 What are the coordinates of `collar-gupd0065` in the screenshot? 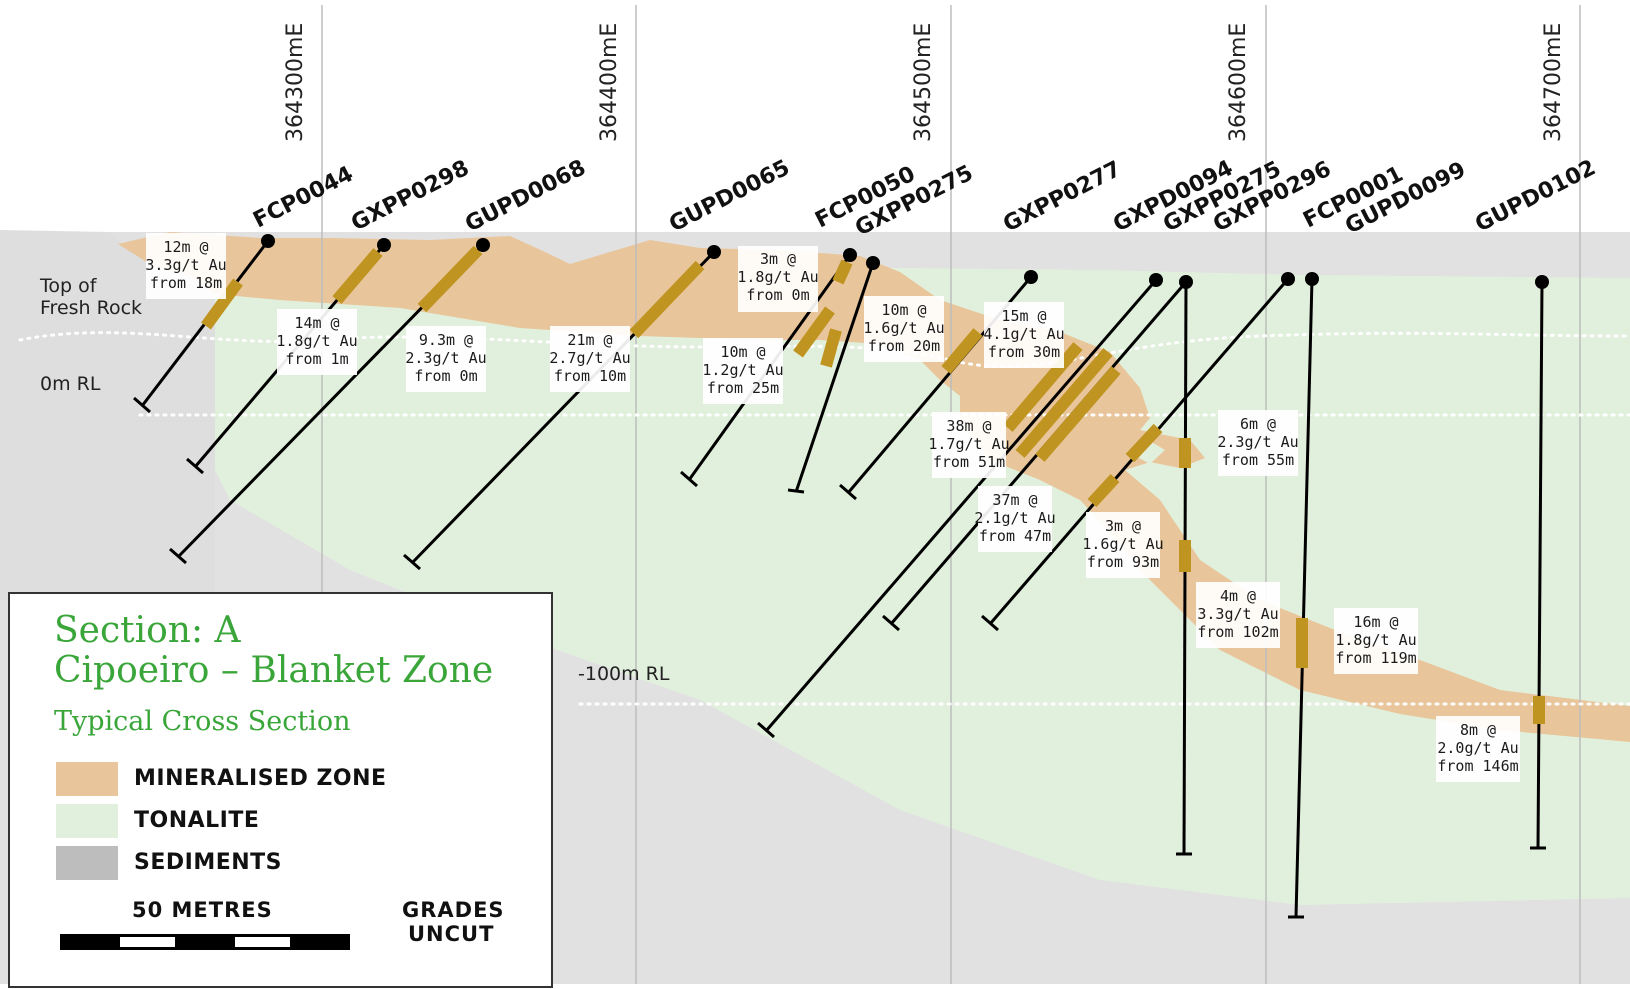 It's located at (714, 252).